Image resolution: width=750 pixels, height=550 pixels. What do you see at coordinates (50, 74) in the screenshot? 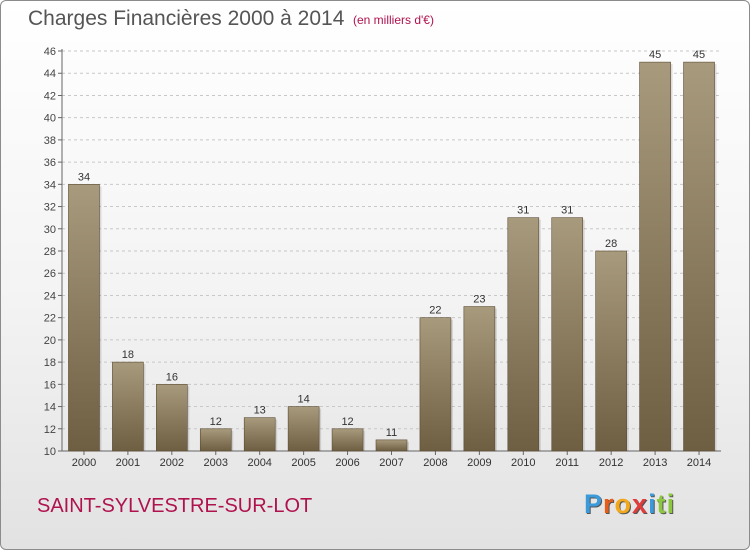
I see `y-tick-label: 44` at bounding box center [50, 74].